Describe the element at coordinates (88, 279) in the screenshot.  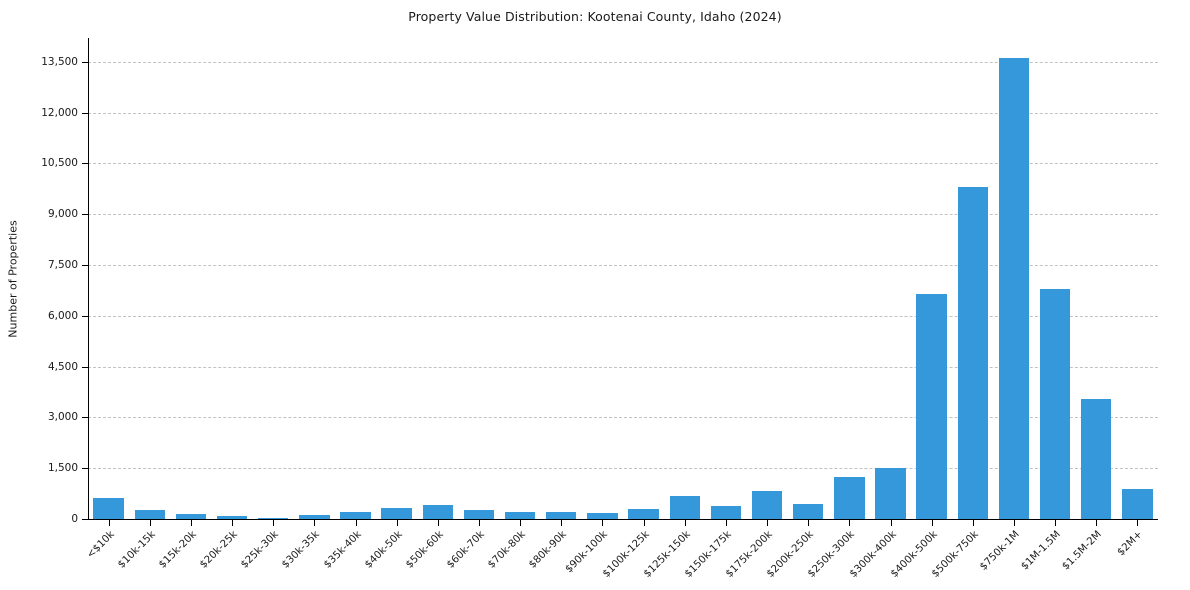
I see `y-axis-spine` at that location.